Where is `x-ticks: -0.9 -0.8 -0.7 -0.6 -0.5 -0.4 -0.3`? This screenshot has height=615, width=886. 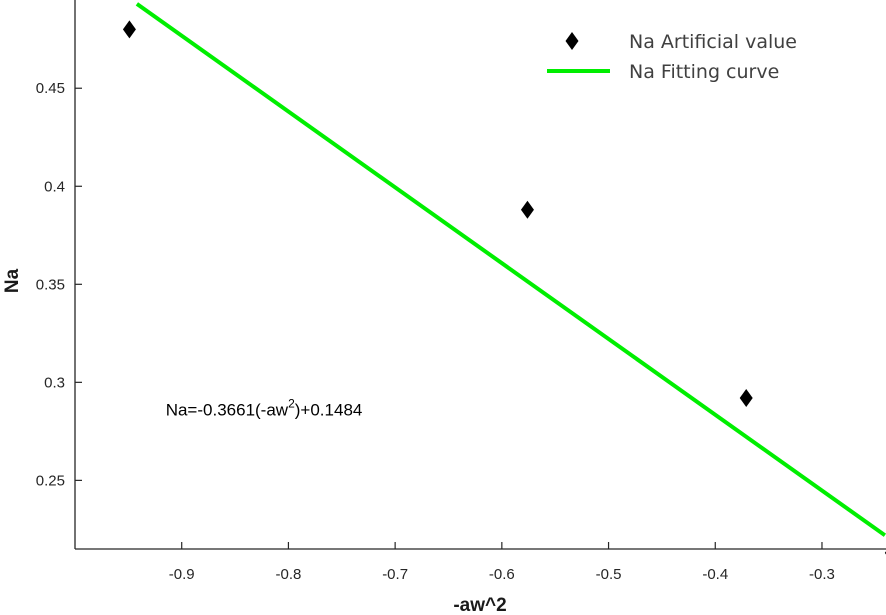 x-ticks: -0.9 -0.8 -0.7 -0.6 -0.5 -0.4 -0.3 is located at coordinates (502, 562).